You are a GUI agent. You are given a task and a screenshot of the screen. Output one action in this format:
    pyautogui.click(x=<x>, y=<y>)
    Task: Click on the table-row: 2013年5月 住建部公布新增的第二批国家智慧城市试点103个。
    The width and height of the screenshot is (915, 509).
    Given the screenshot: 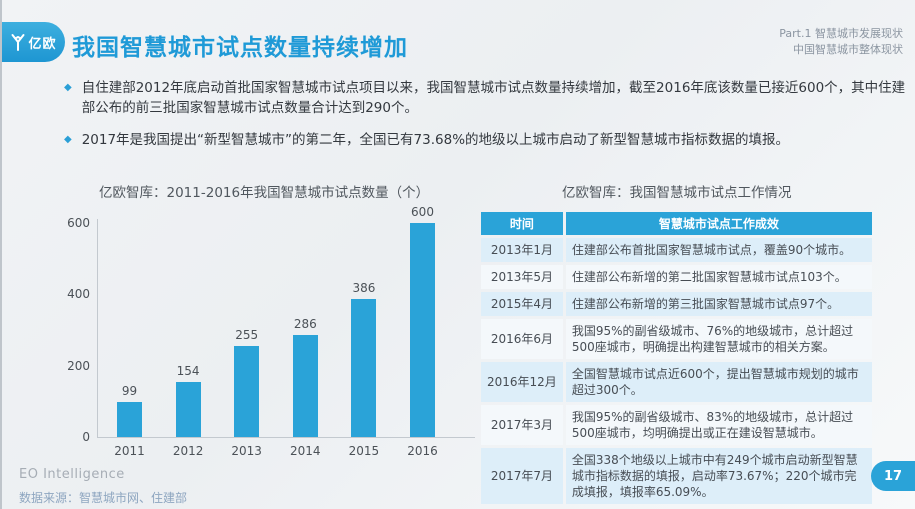 What is the action you would take?
    pyautogui.click(x=676, y=277)
    